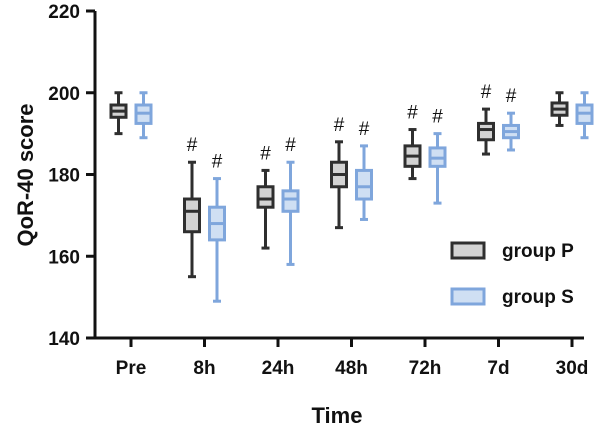  Describe the element at coordinates (204, 368) in the screenshot. I see `x-tick-label: 8h` at that location.